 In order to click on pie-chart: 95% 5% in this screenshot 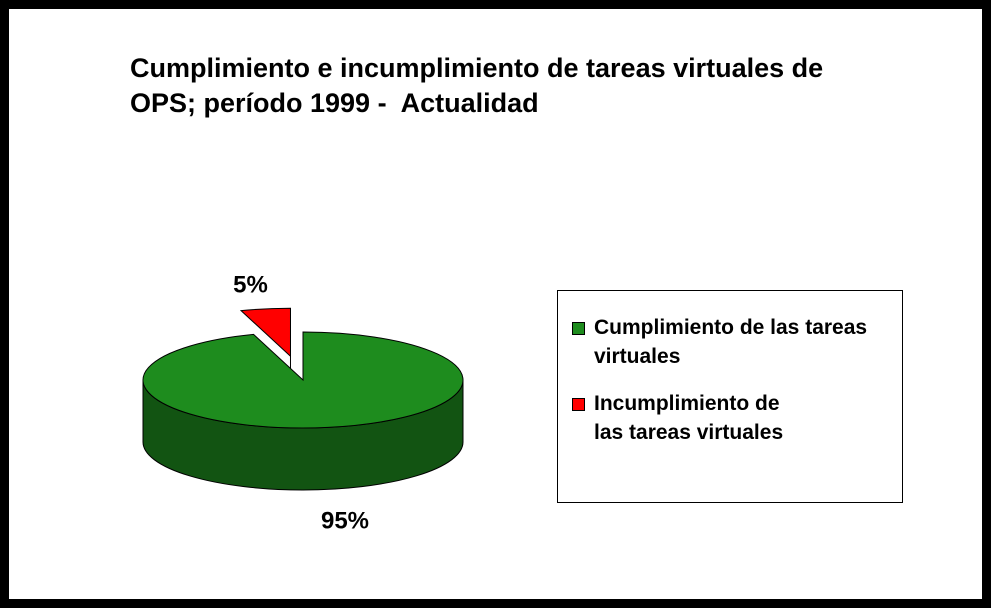, I will do `click(303, 403)`.